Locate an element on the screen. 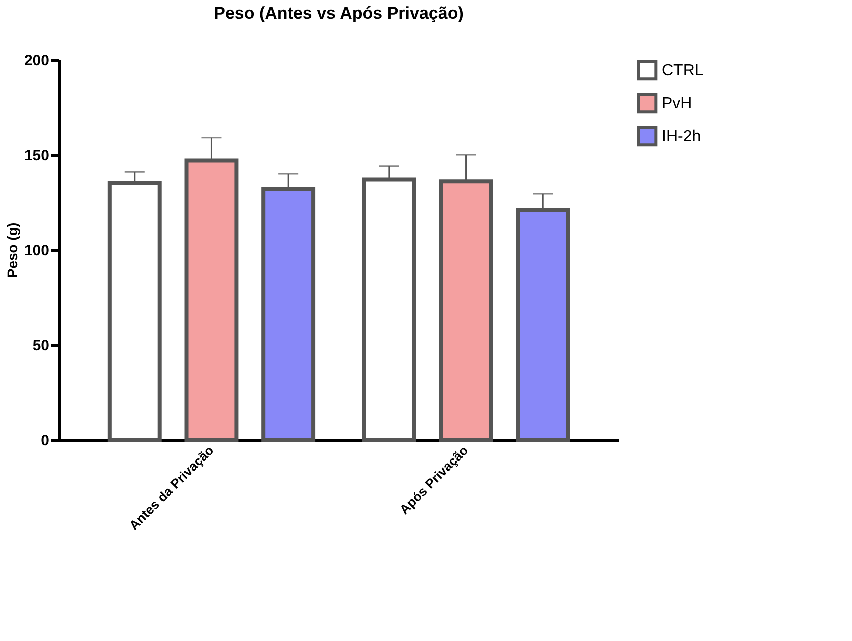 This screenshot has height=641, width=852. legend-label: CTRL is located at coordinates (683, 71).